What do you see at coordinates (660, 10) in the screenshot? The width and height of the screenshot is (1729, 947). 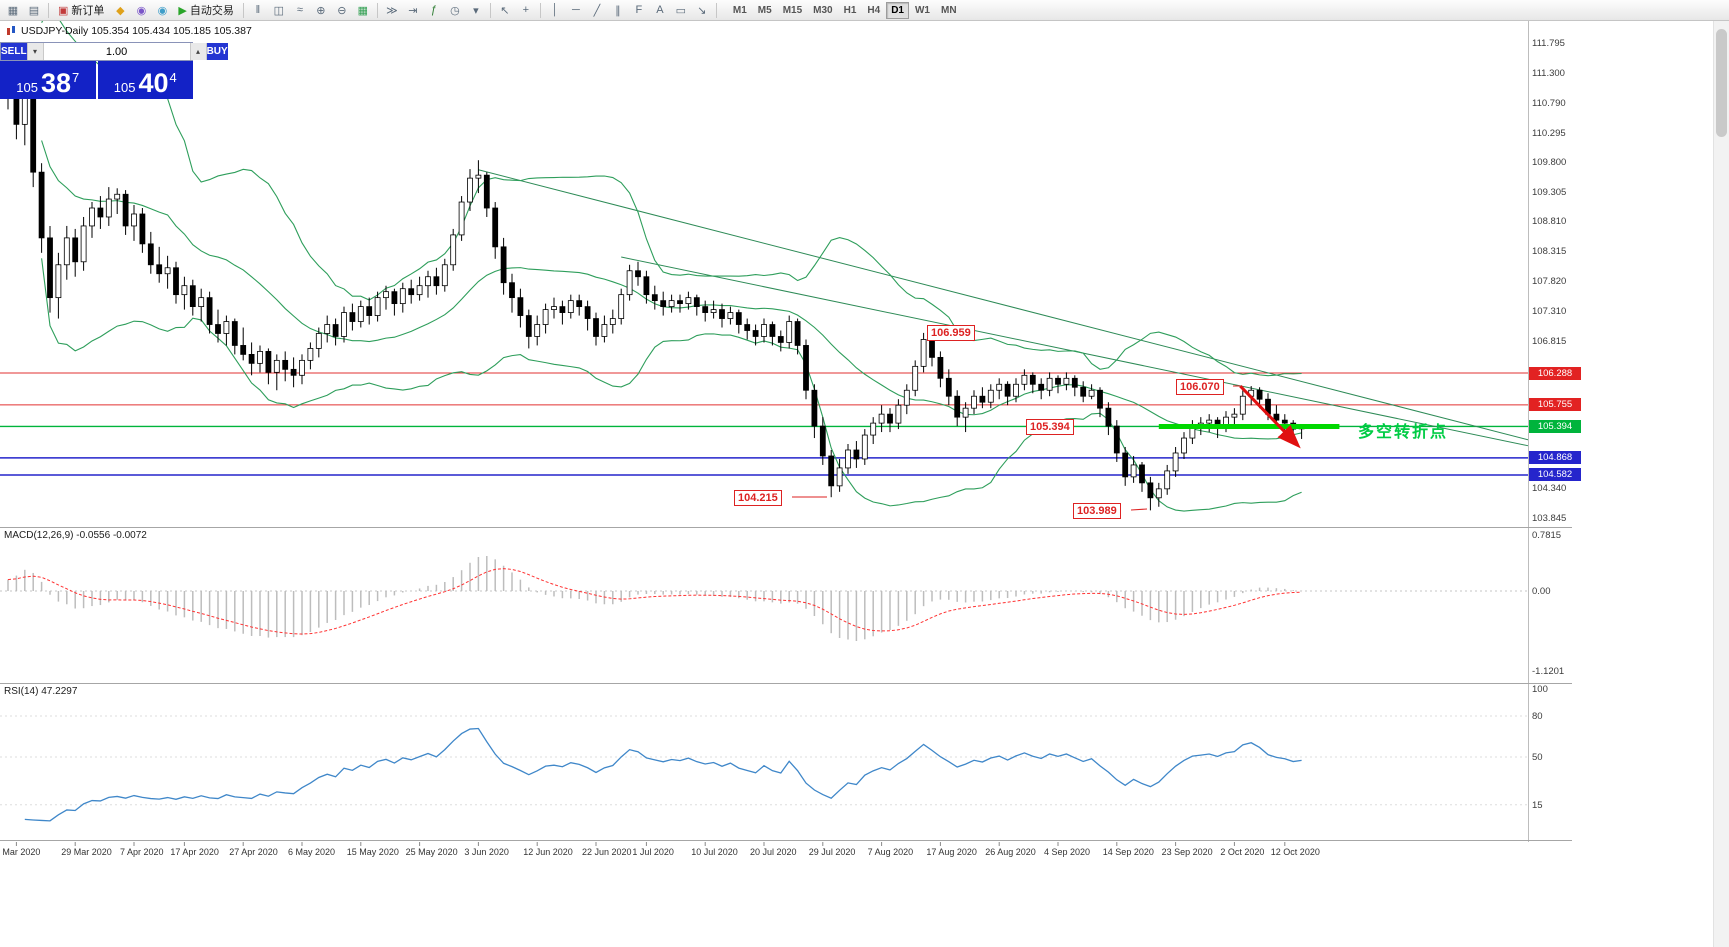 I see `text-icon: A` at bounding box center [660, 10].